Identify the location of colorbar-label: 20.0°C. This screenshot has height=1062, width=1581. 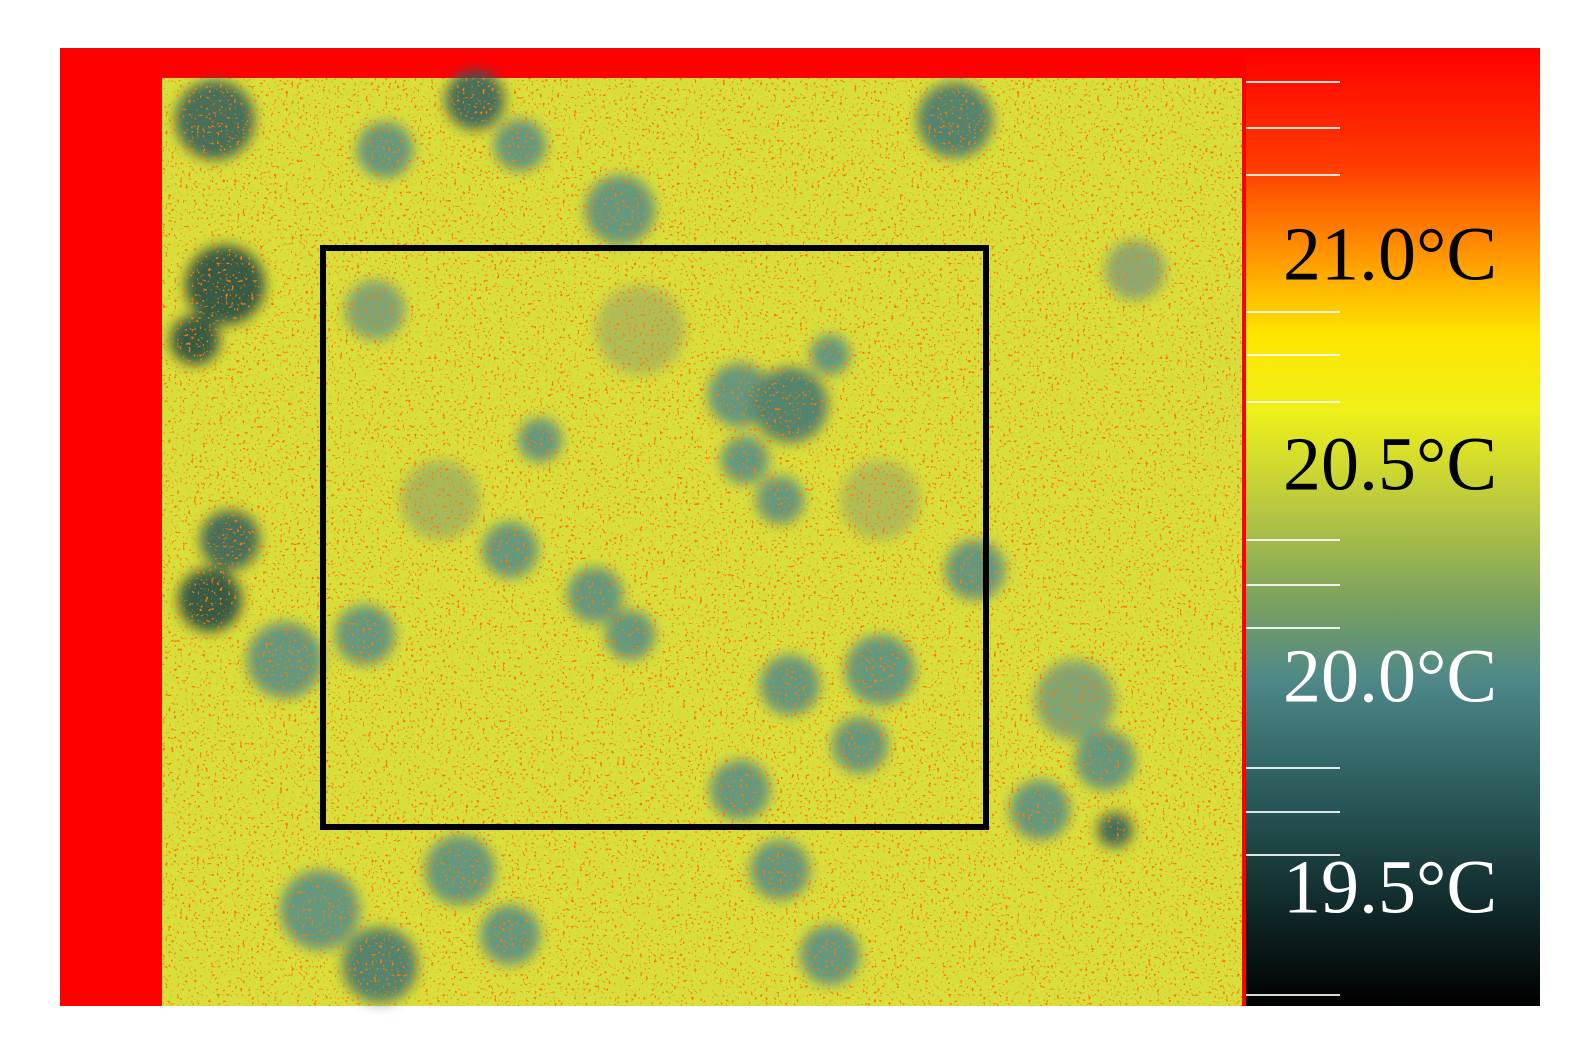
(1390, 676).